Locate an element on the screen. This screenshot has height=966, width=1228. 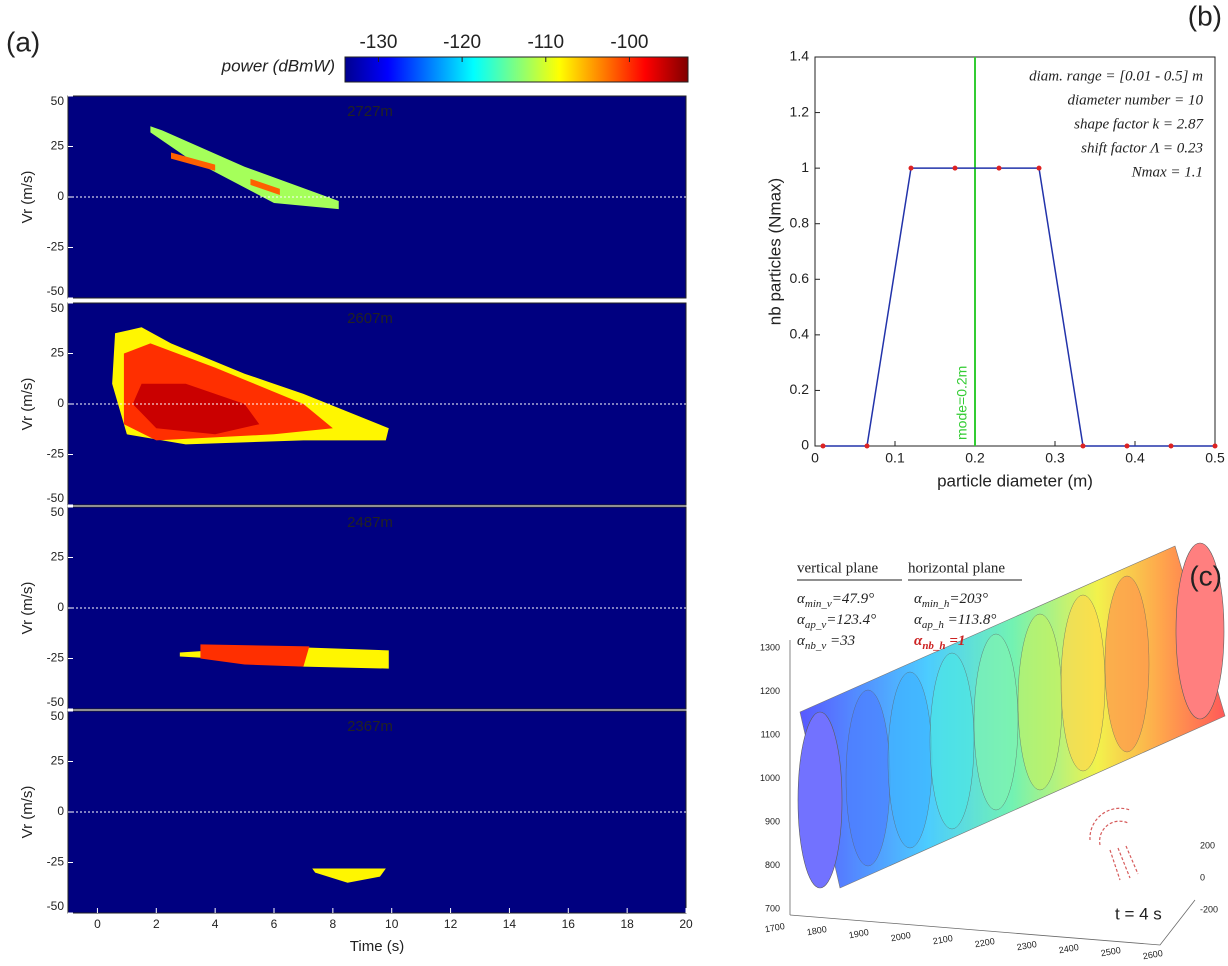
parameter: αap_v=123.4° is located at coordinates (836, 621).